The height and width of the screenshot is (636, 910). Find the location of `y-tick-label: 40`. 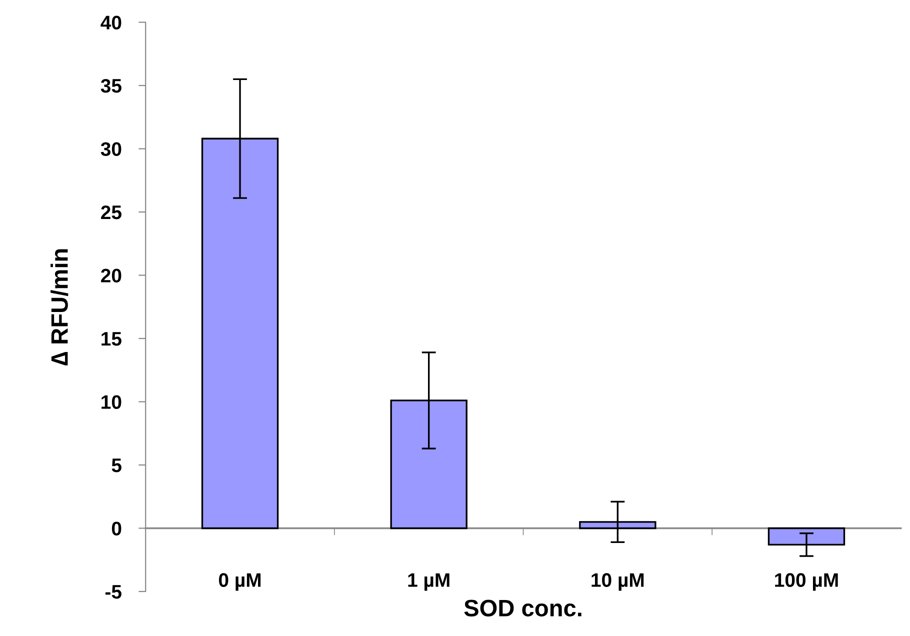

y-tick-label: 40 is located at coordinates (111, 23).